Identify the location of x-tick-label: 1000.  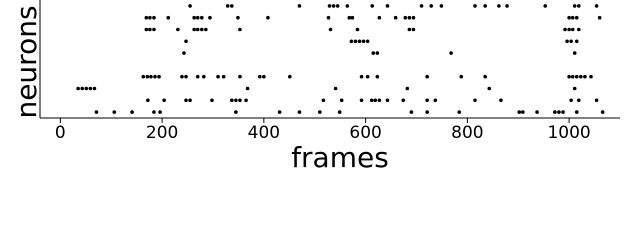
(568, 133).